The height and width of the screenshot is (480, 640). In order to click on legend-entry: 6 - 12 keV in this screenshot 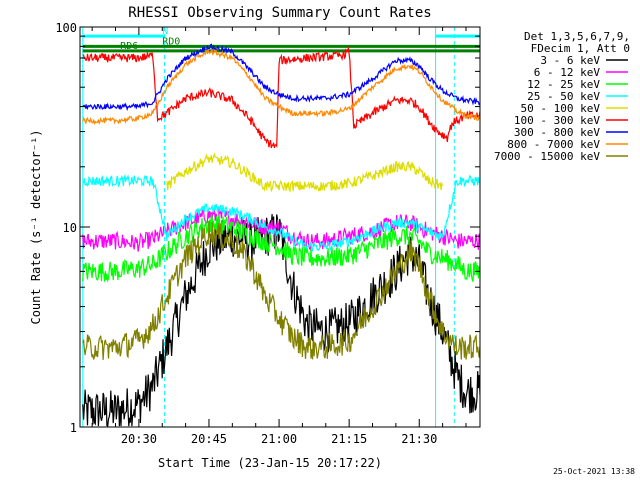, I will do `click(581, 72)`.